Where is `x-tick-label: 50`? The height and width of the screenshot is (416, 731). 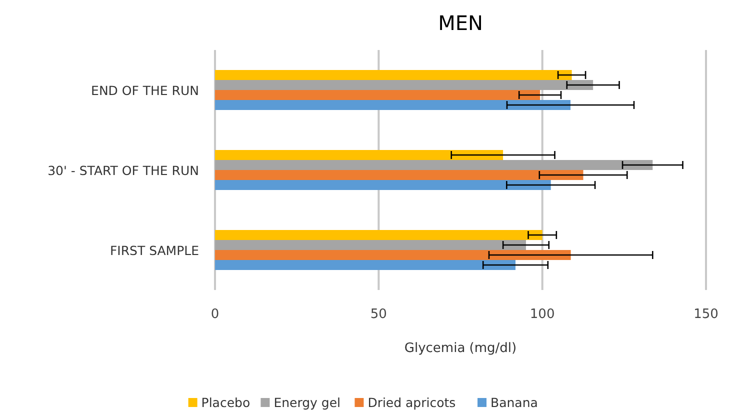
x-tick-label: 50 is located at coordinates (378, 314).